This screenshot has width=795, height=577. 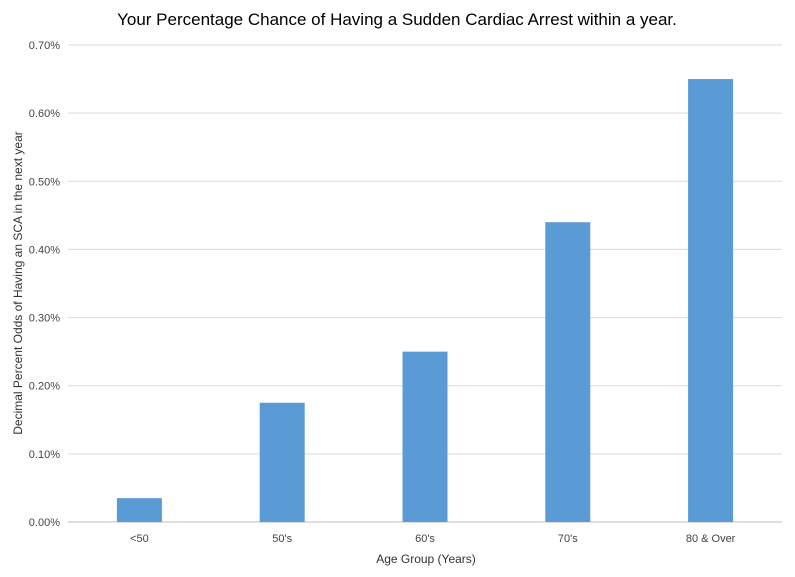 I want to click on x-tick-label: 60's, so click(x=425, y=539).